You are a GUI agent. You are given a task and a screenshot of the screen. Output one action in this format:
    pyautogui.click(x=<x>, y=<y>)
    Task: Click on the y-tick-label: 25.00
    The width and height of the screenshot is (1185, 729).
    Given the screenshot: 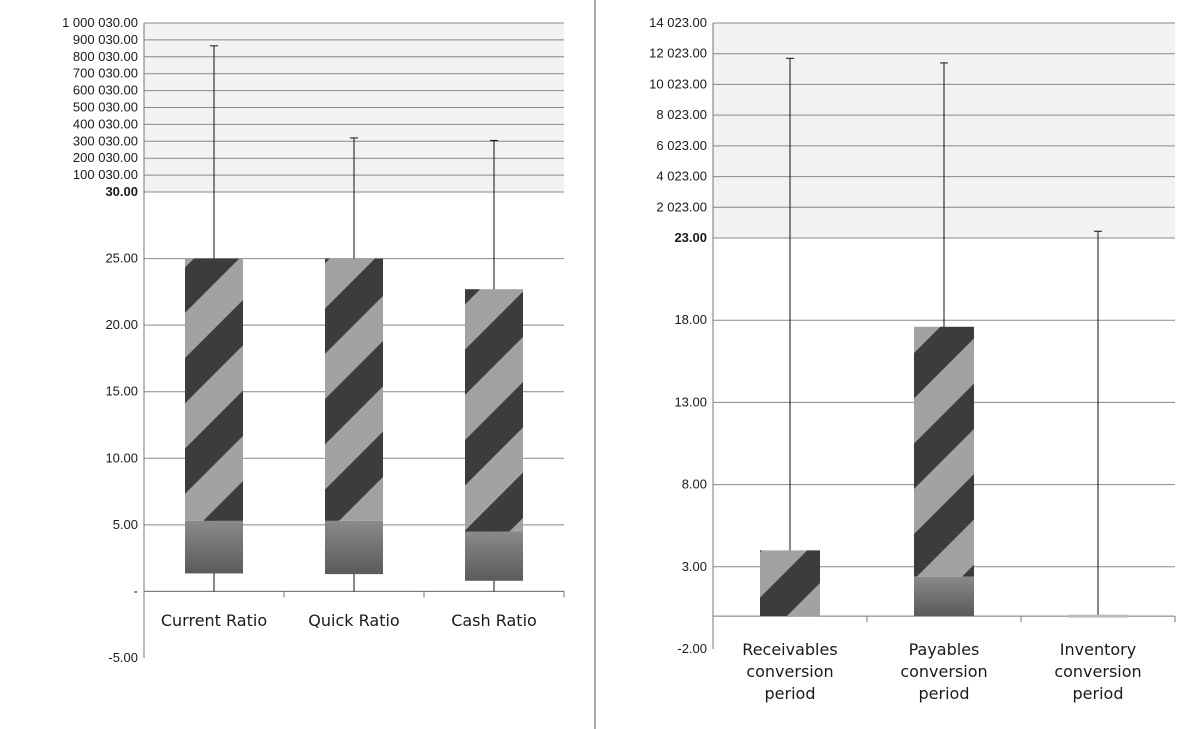 What is the action you would take?
    pyautogui.click(x=121, y=258)
    